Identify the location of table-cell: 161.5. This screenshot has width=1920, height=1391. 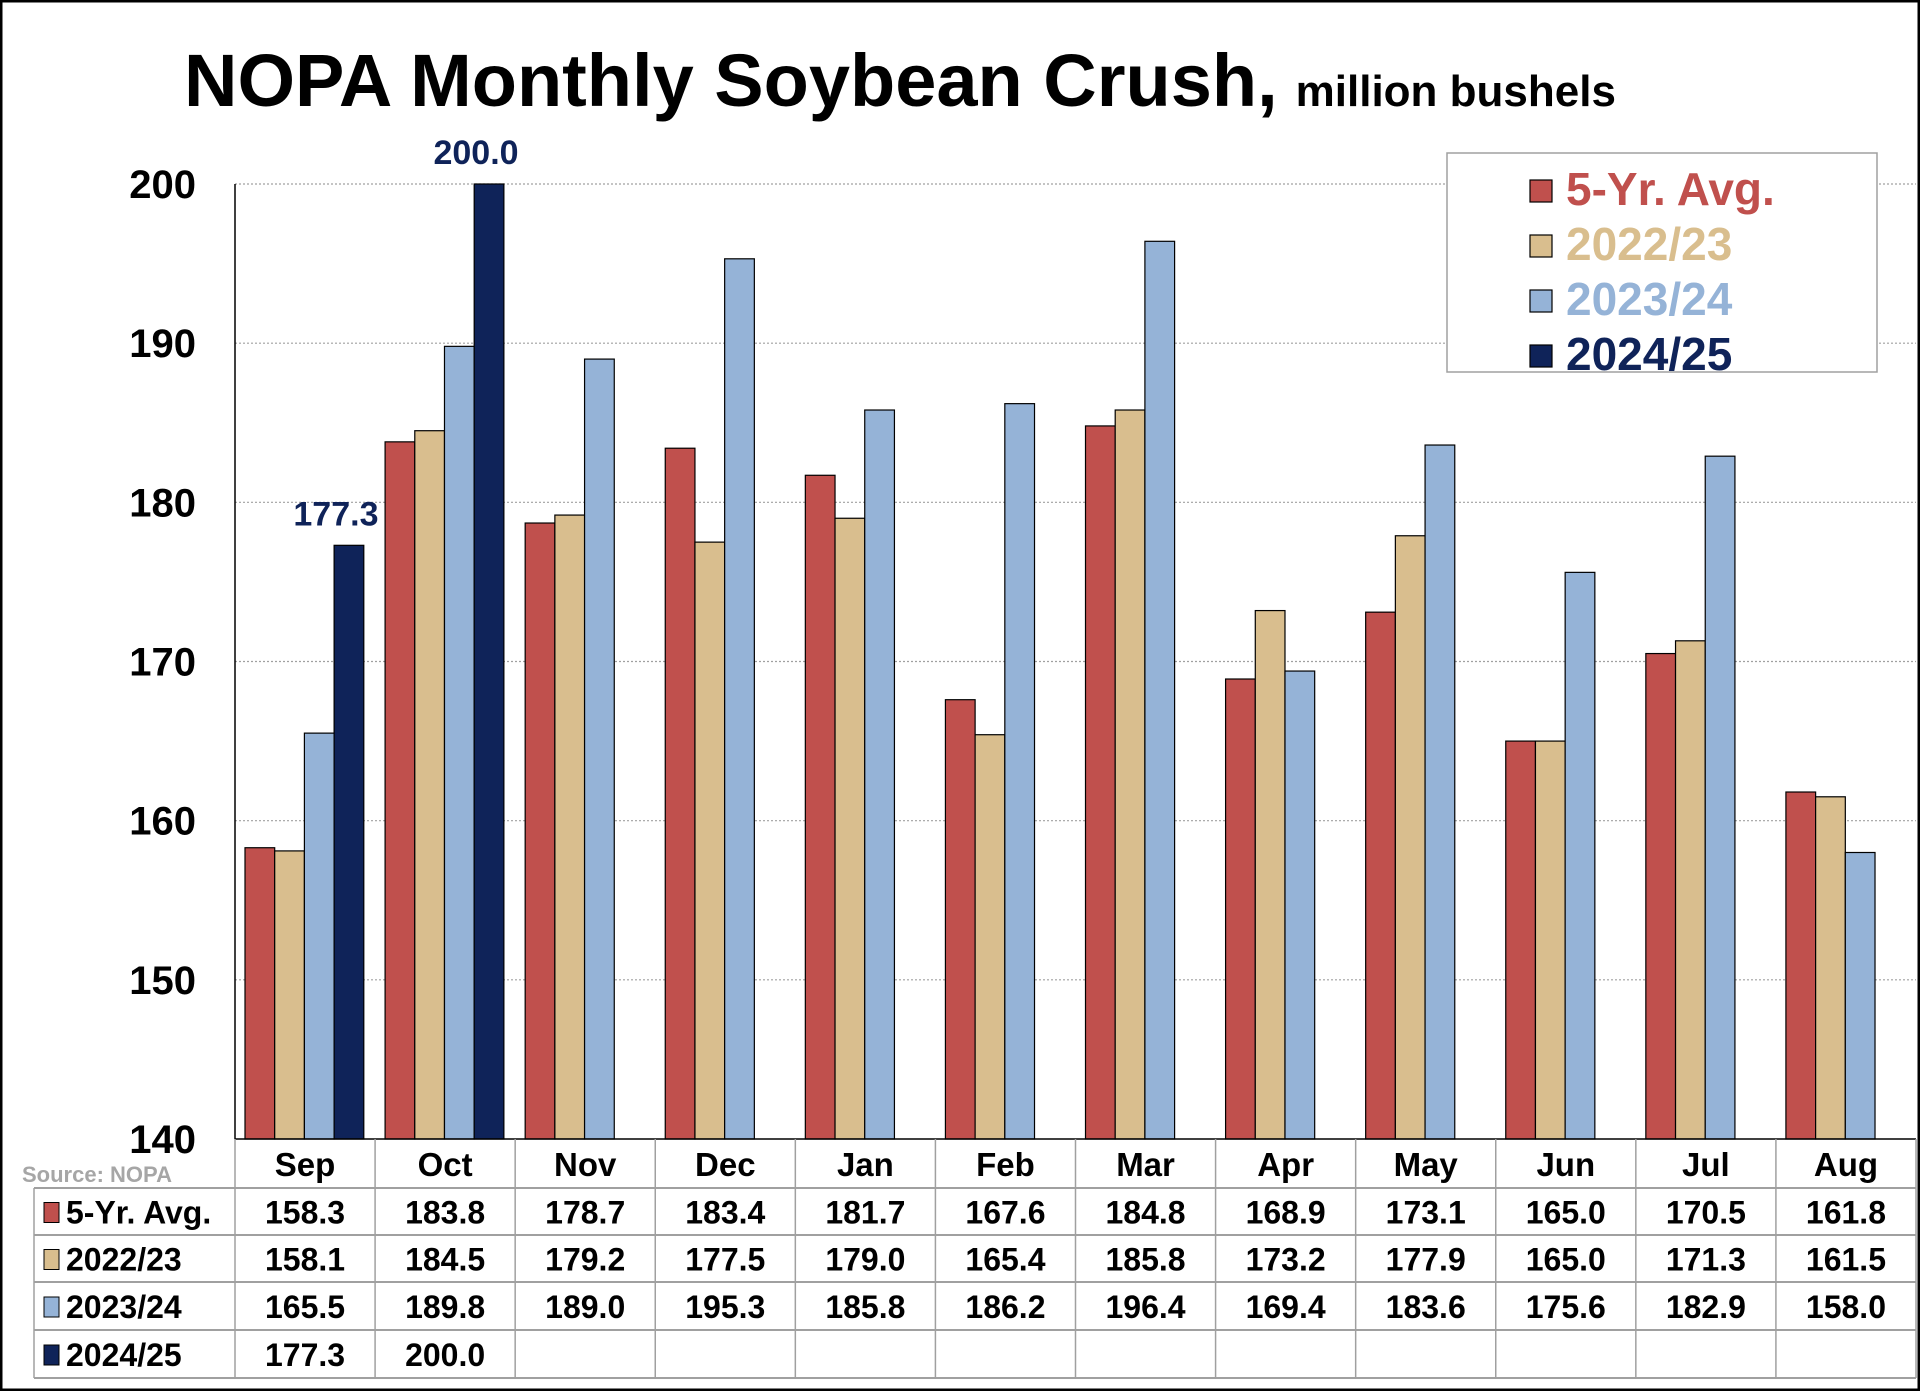
(1846, 1260).